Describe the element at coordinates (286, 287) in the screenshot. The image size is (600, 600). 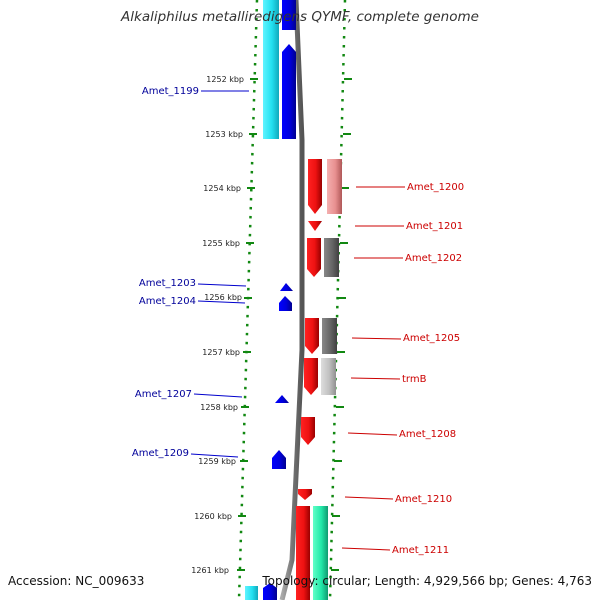
I see `gene-amet-1203-arrow` at that location.